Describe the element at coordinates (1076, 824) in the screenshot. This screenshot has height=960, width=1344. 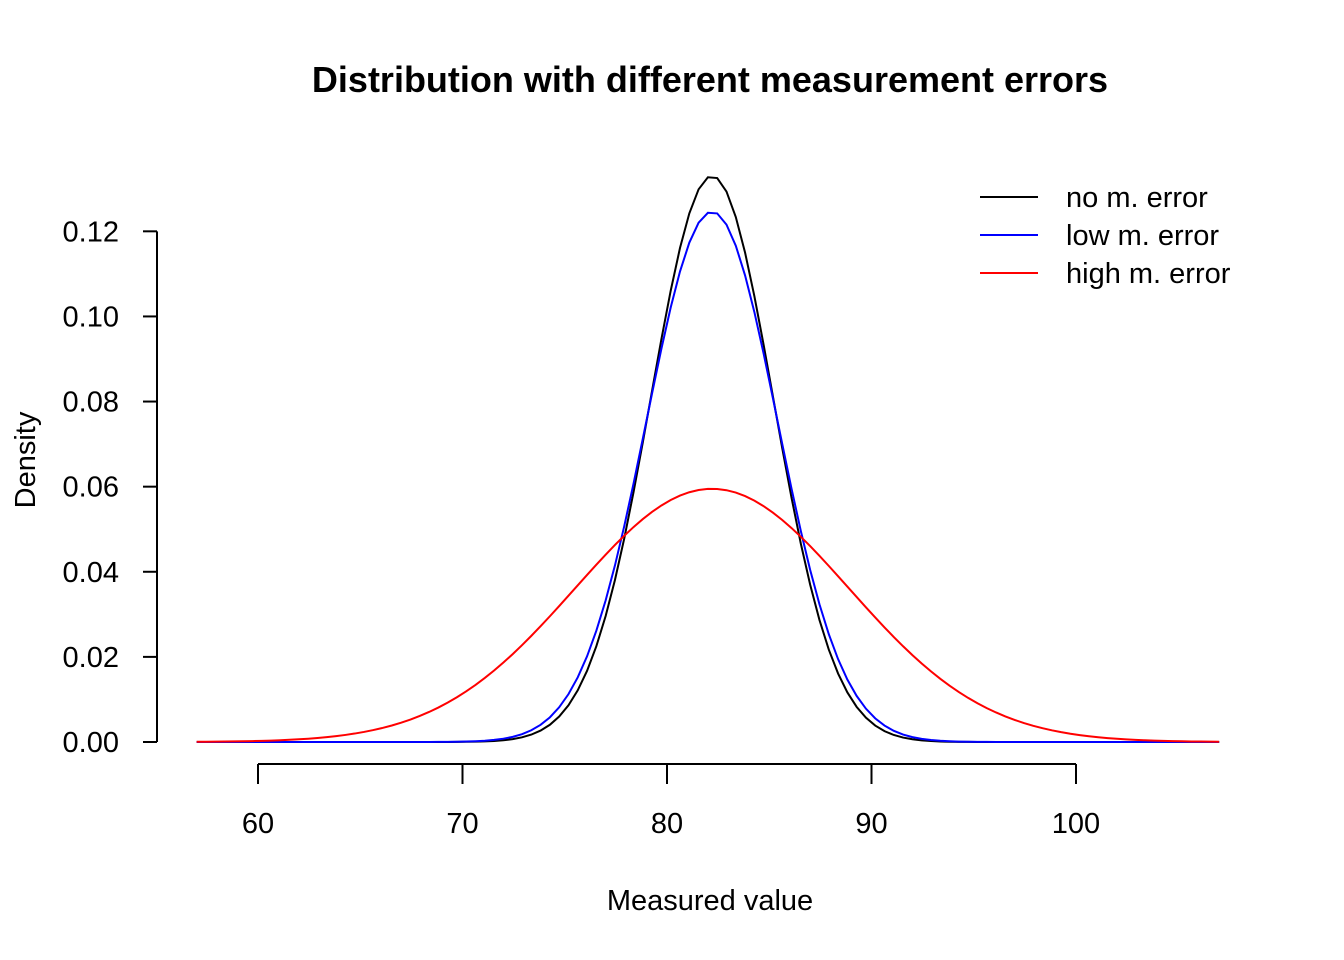
I see `x-tick-label: 100` at that location.